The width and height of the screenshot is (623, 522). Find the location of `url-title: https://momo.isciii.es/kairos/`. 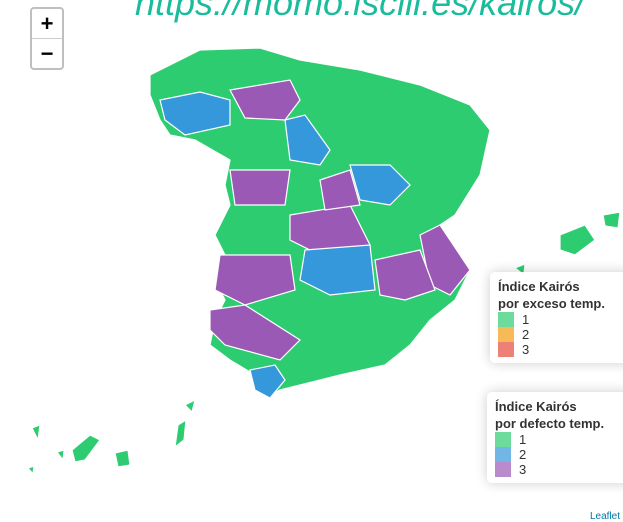

url-title: https://momo.isciii.es/kairos/ is located at coordinates (360, 11).